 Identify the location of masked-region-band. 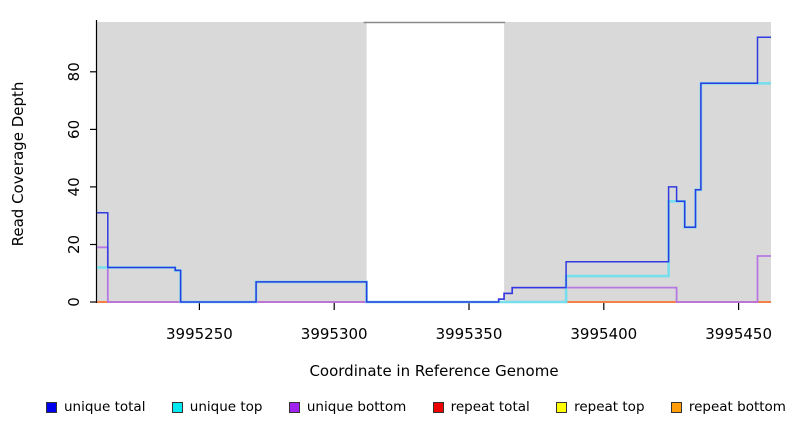
(435, 162).